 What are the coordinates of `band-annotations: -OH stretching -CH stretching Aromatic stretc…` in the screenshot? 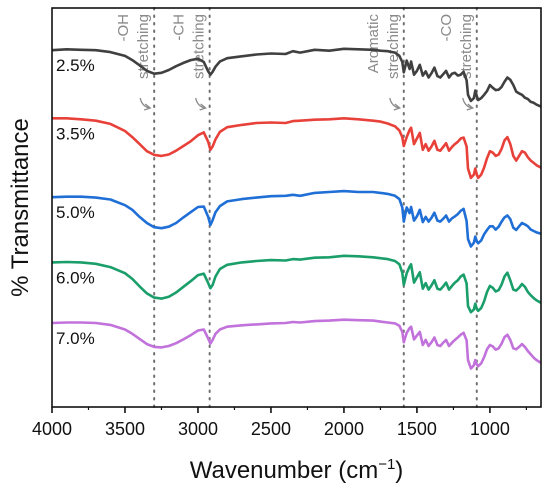 It's located at (295, 62).